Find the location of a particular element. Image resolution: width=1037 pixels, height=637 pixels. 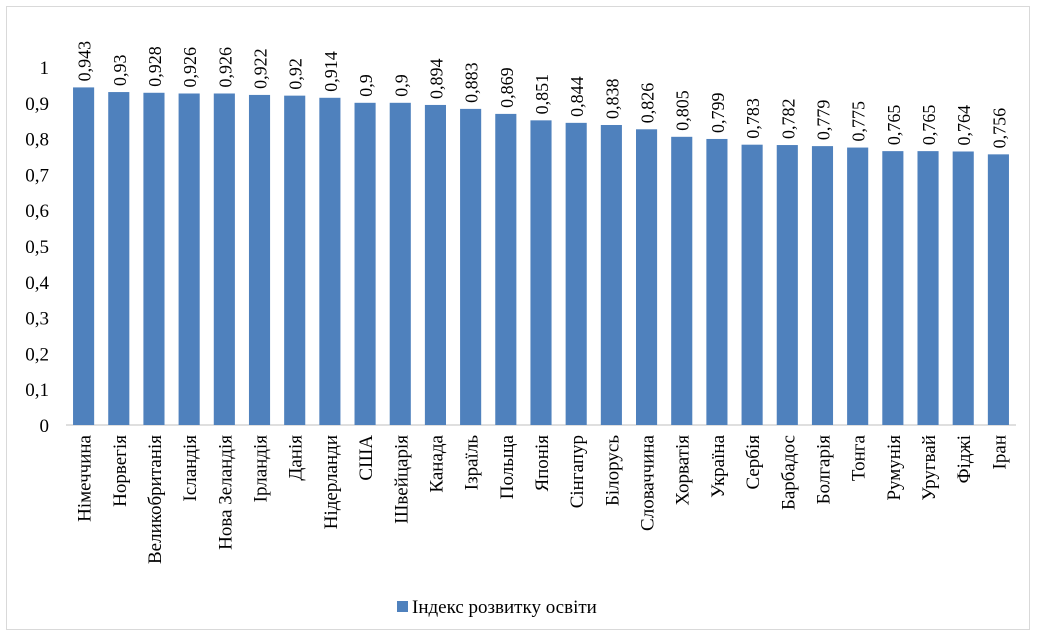

x-category-label: Іран is located at coordinates (999, 452).